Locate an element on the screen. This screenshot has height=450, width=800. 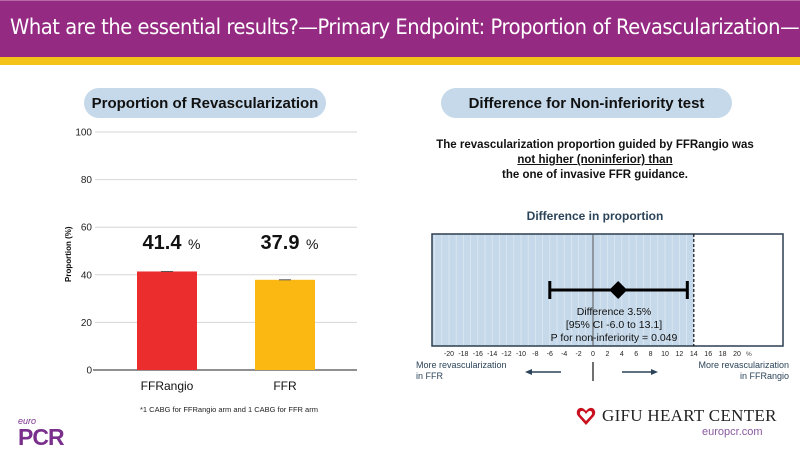
y-axis-label: Proportion (%) is located at coordinates (68, 254).